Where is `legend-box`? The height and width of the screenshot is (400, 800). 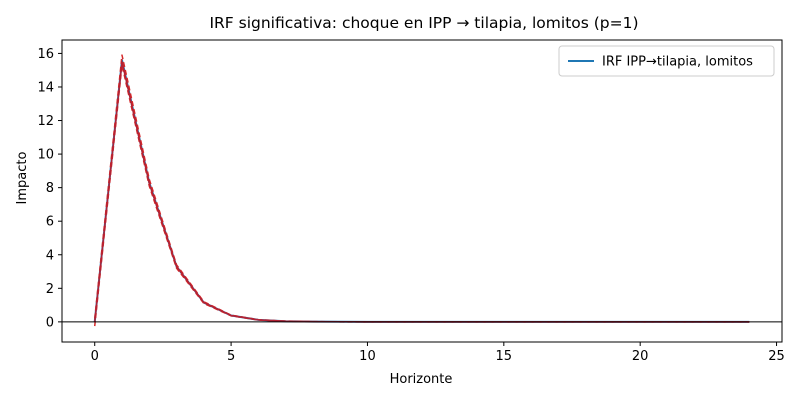 legend-box is located at coordinates (666, 61).